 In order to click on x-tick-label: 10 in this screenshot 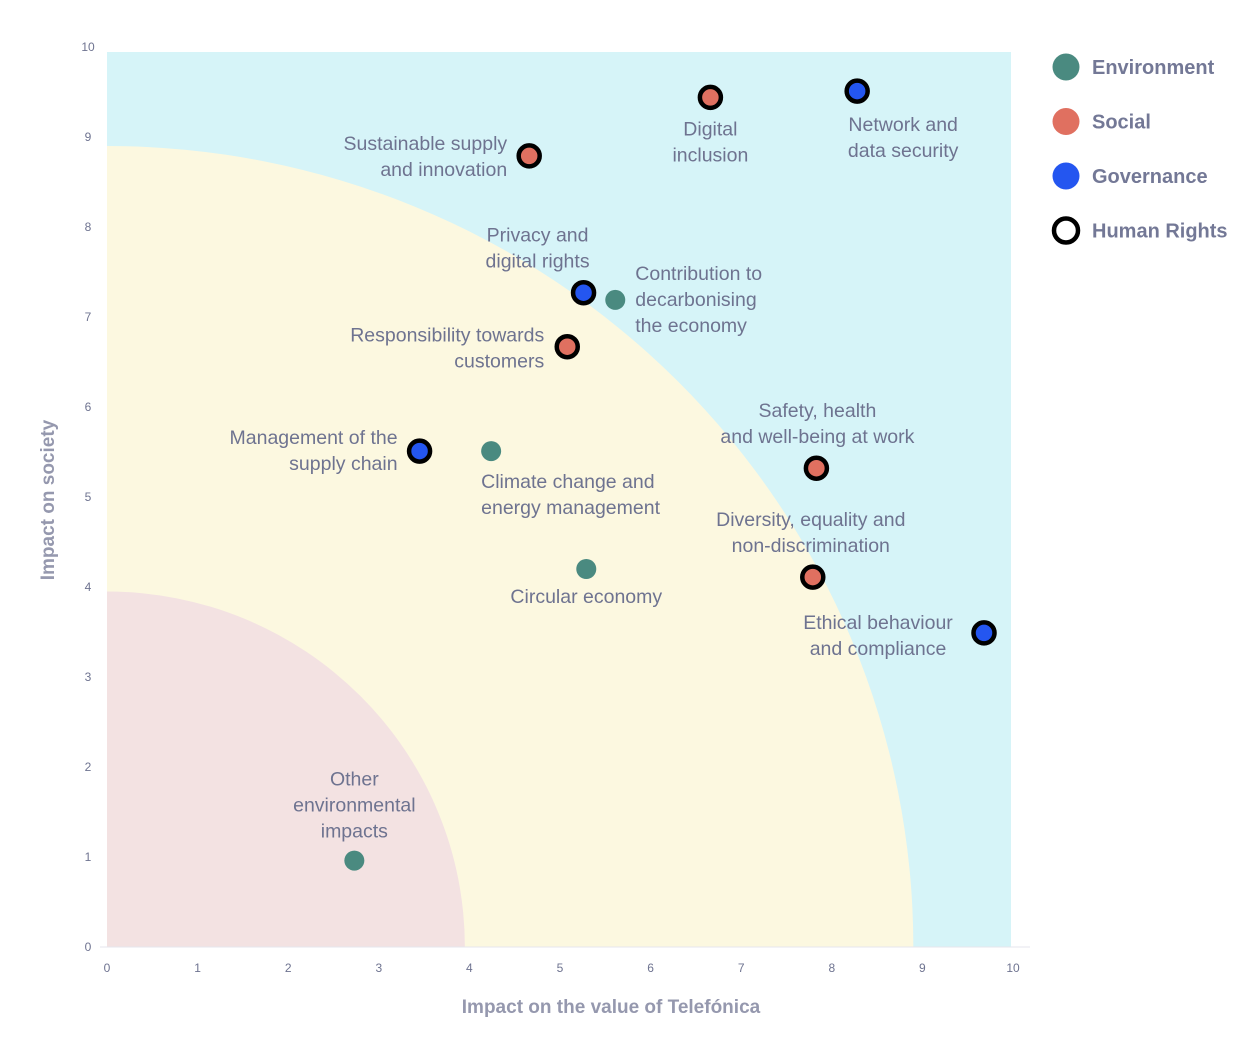, I will do `click(1013, 968)`.